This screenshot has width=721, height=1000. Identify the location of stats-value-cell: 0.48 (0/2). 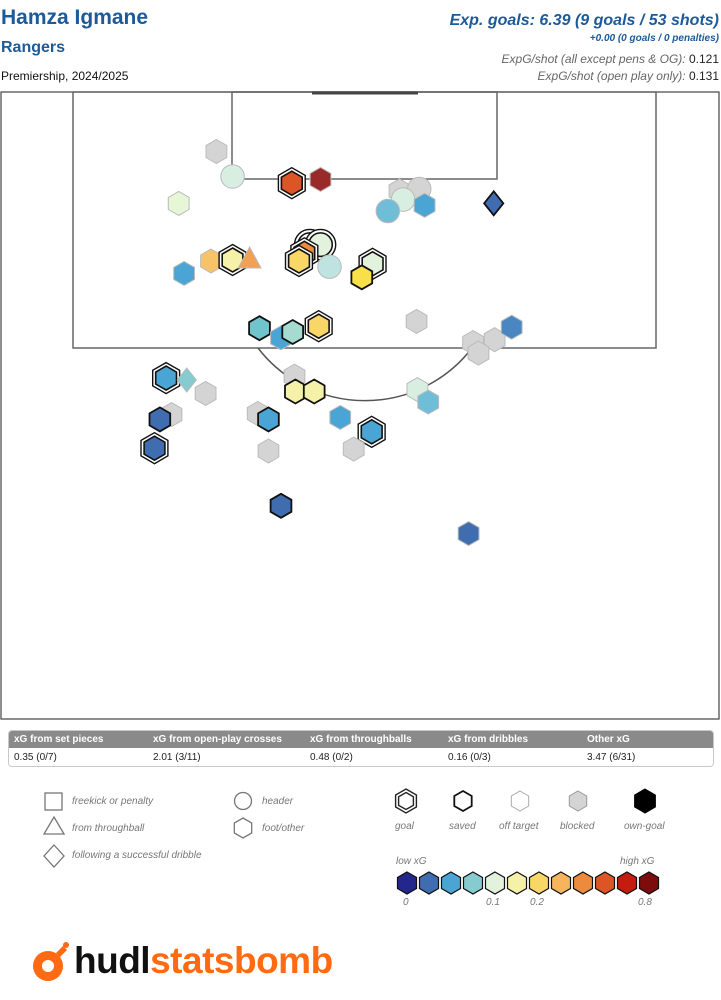
(331, 757).